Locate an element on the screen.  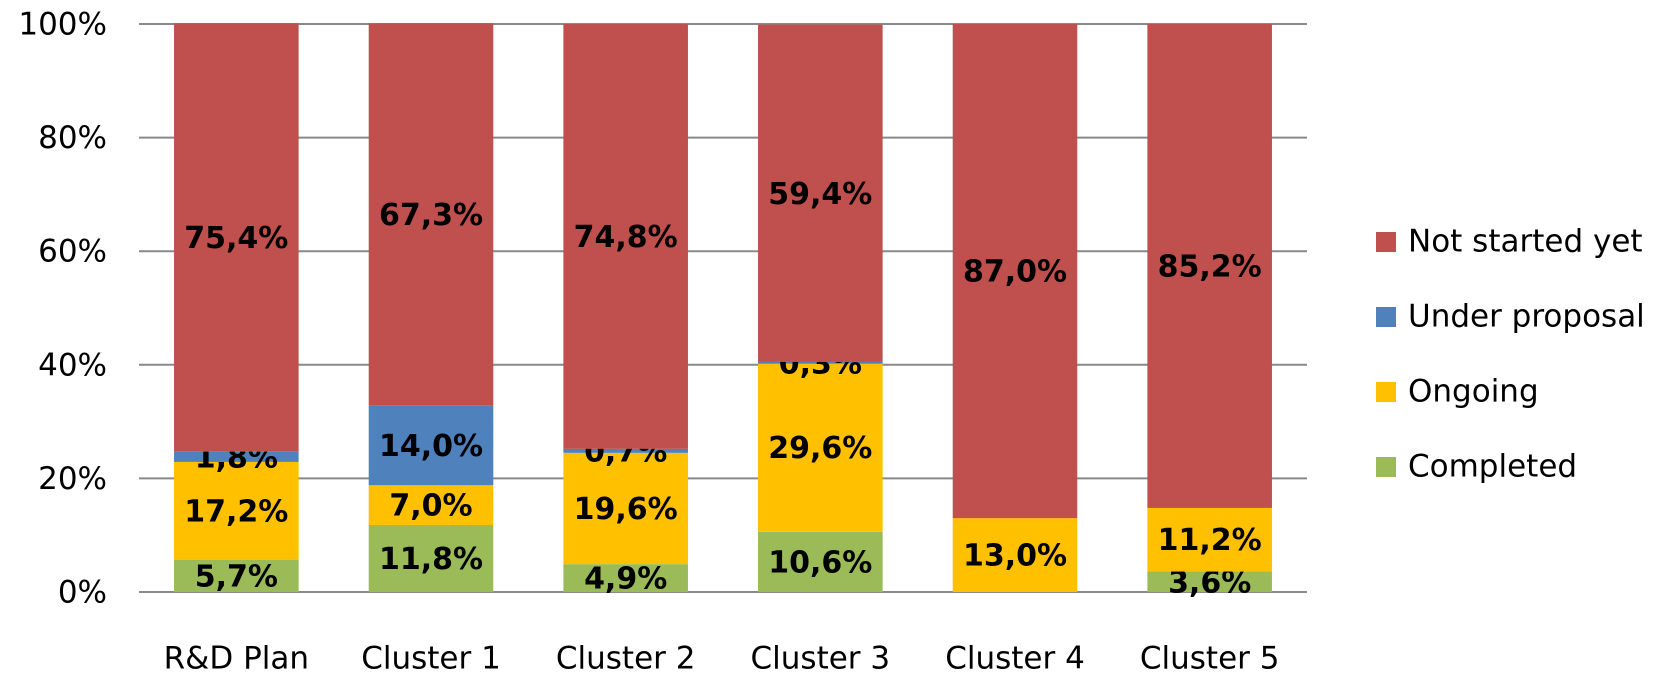
data-label: 11,2% is located at coordinates (1210, 540).